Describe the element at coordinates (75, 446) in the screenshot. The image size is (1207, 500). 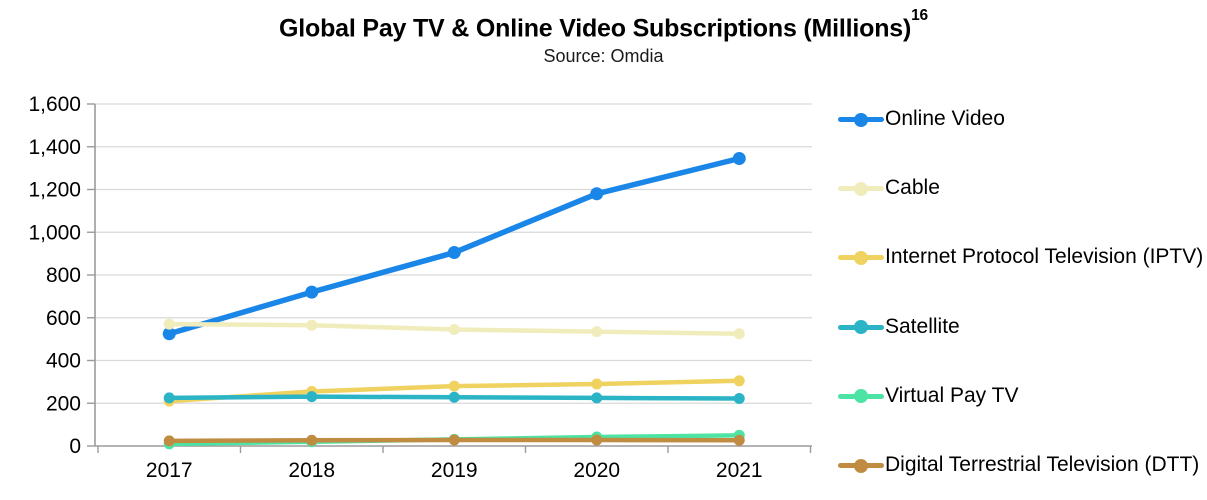
I see `y-tick-label: 0` at that location.